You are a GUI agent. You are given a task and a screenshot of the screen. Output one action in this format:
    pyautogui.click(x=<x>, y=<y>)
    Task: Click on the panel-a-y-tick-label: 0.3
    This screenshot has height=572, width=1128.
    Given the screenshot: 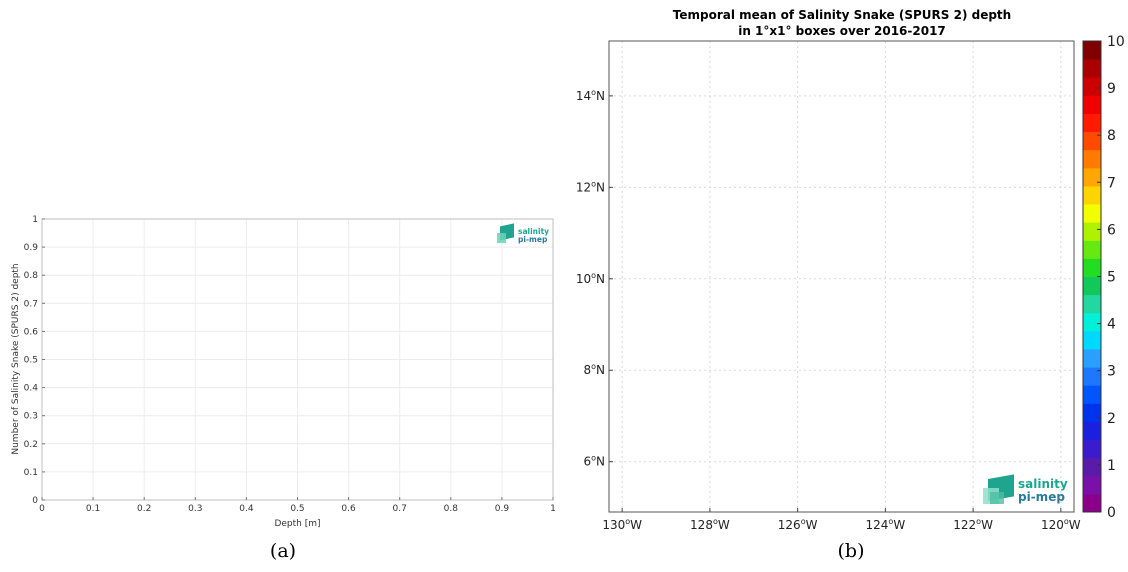 What is the action you would take?
    pyautogui.click(x=31, y=417)
    